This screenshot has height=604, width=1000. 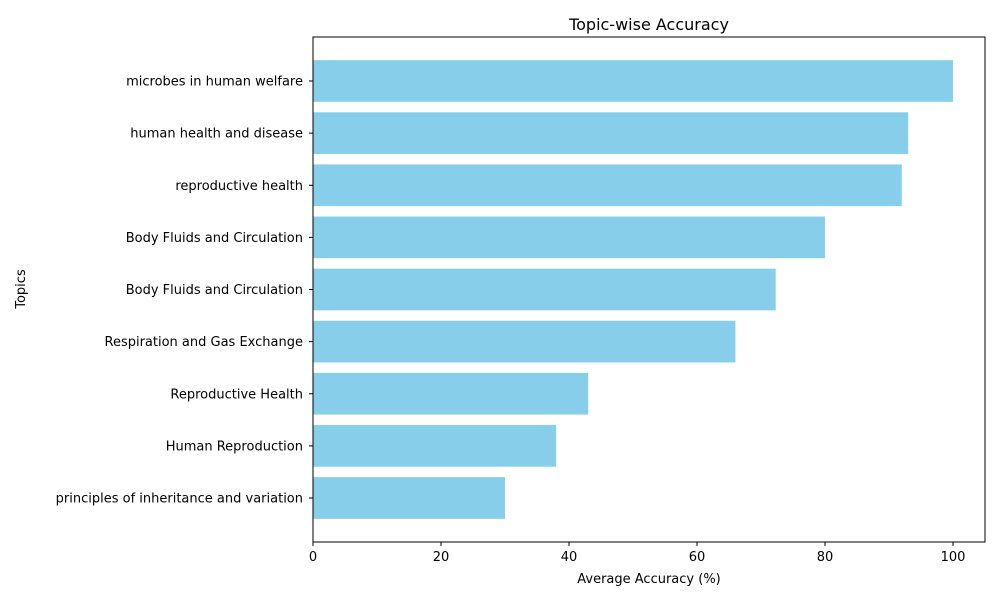 I want to click on x-tick-label: 80, so click(x=825, y=557).